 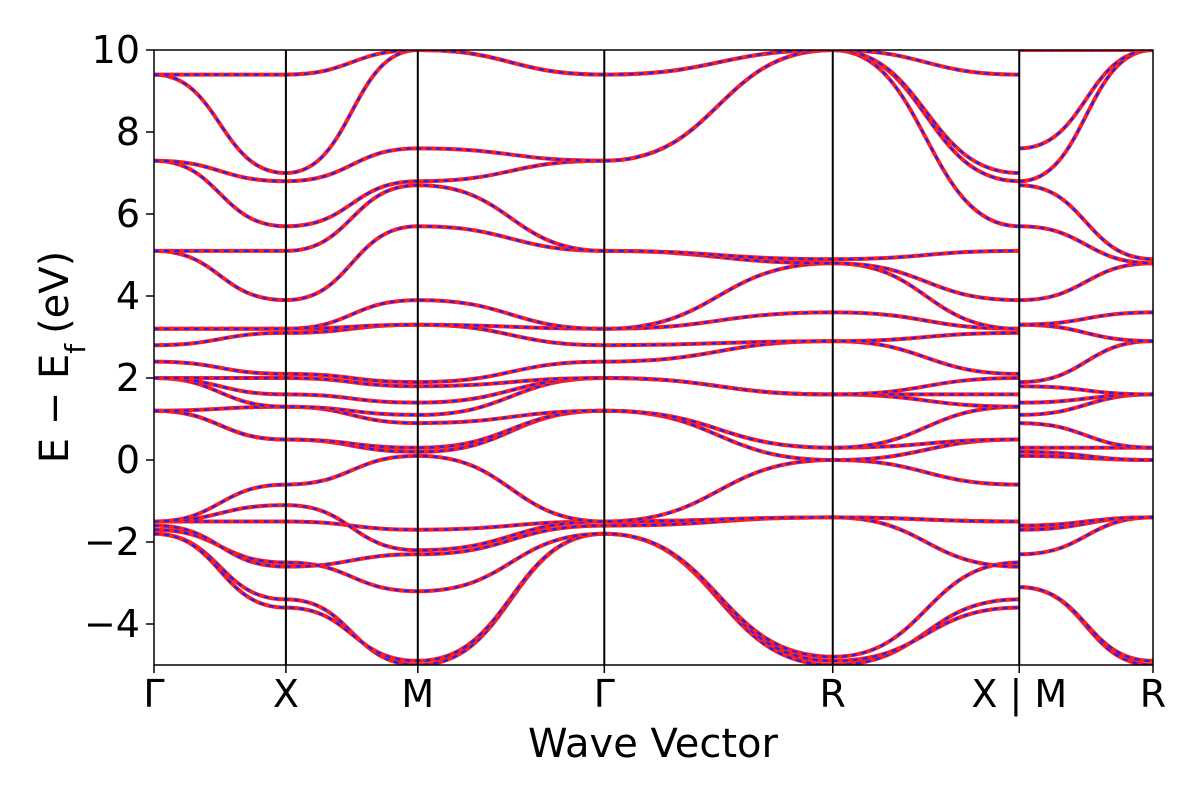 I want to click on x-axis-label: Wave Vector, so click(x=653, y=744).